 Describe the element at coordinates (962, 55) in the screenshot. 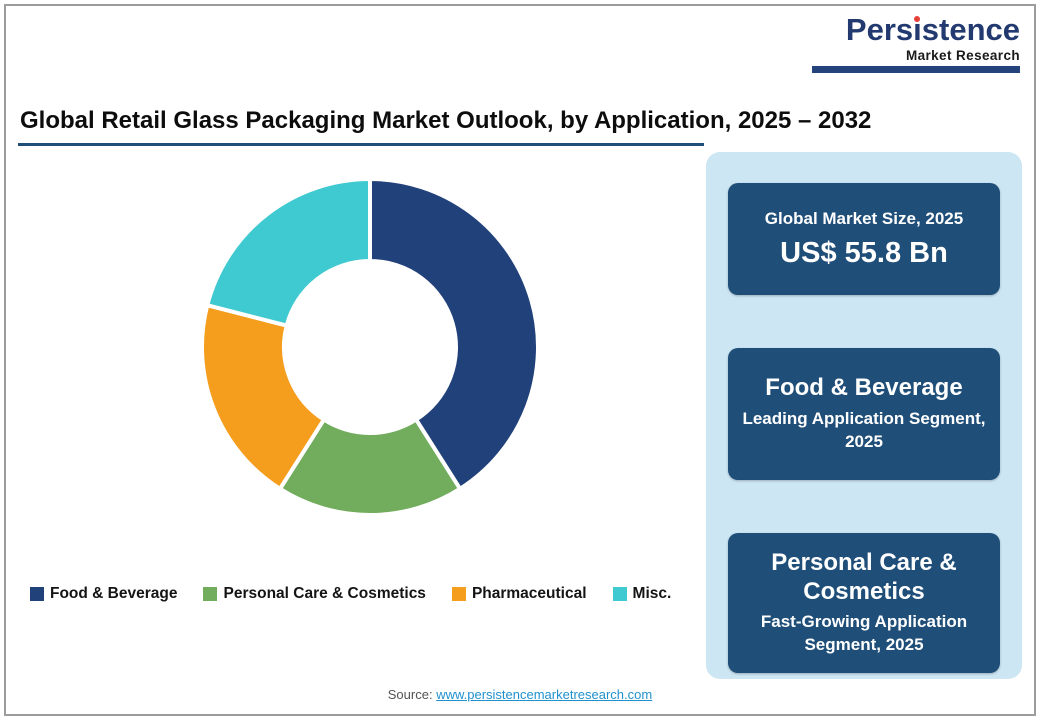

I see `brand-subtitle: Market Research` at that location.